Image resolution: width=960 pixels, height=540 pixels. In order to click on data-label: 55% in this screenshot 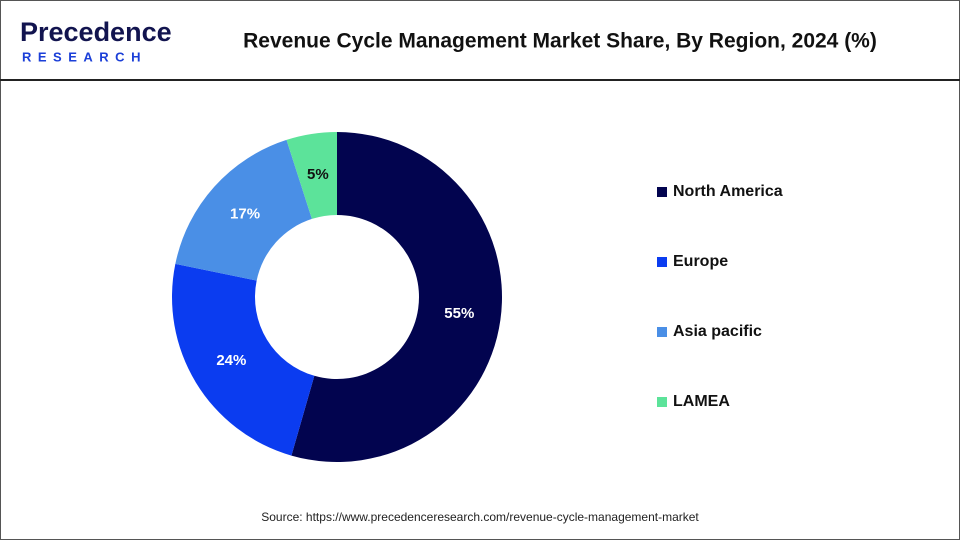, I will do `click(459, 313)`.